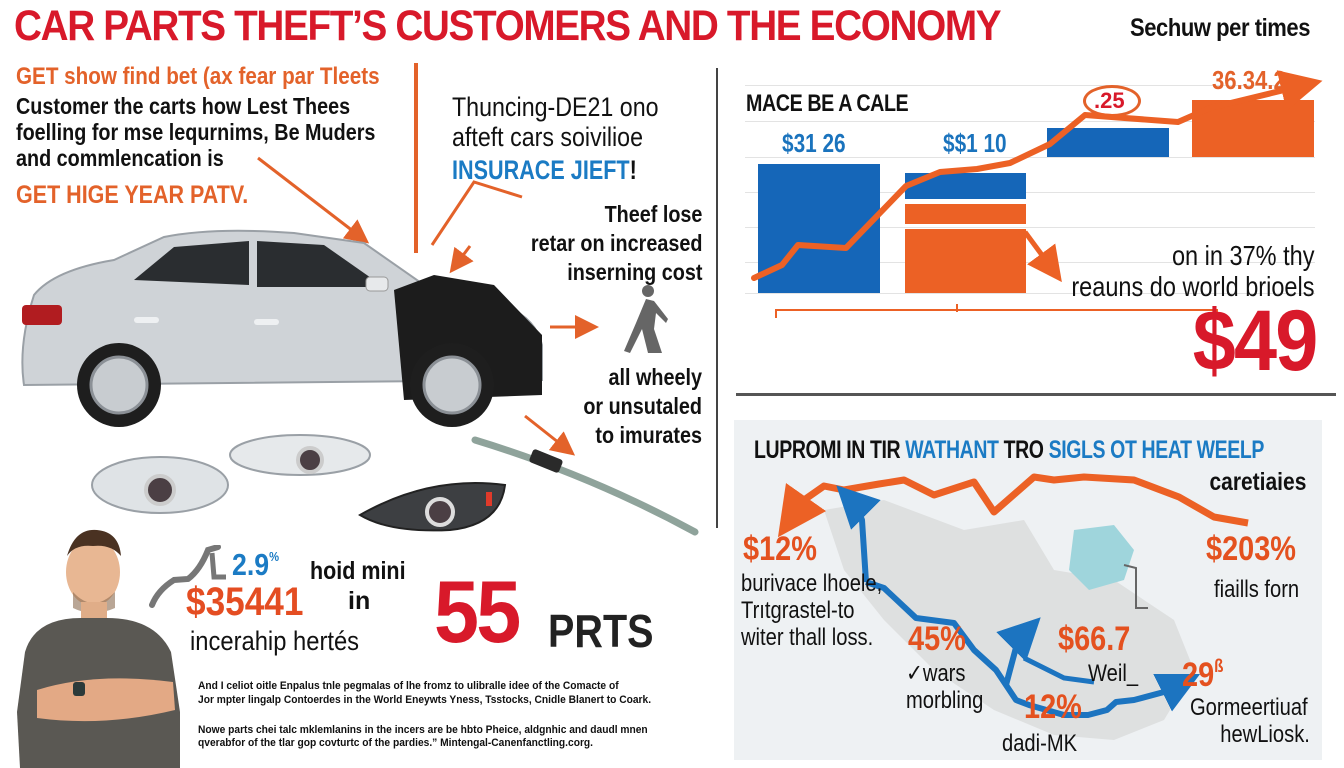  What do you see at coordinates (717, 298) in the screenshot?
I see `divider-vertical` at bounding box center [717, 298].